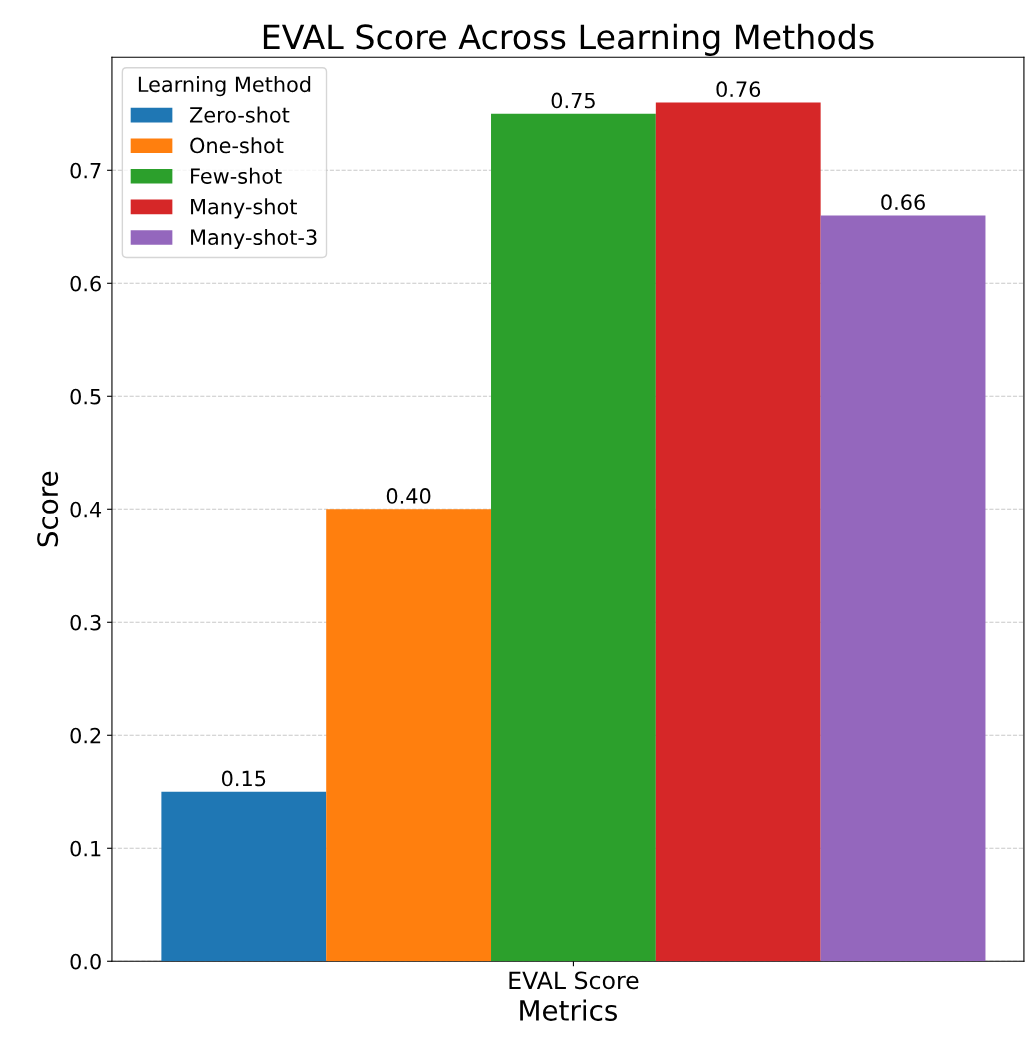  What do you see at coordinates (85, 735) in the screenshot?
I see `y-tick-label: 0.2` at bounding box center [85, 735].